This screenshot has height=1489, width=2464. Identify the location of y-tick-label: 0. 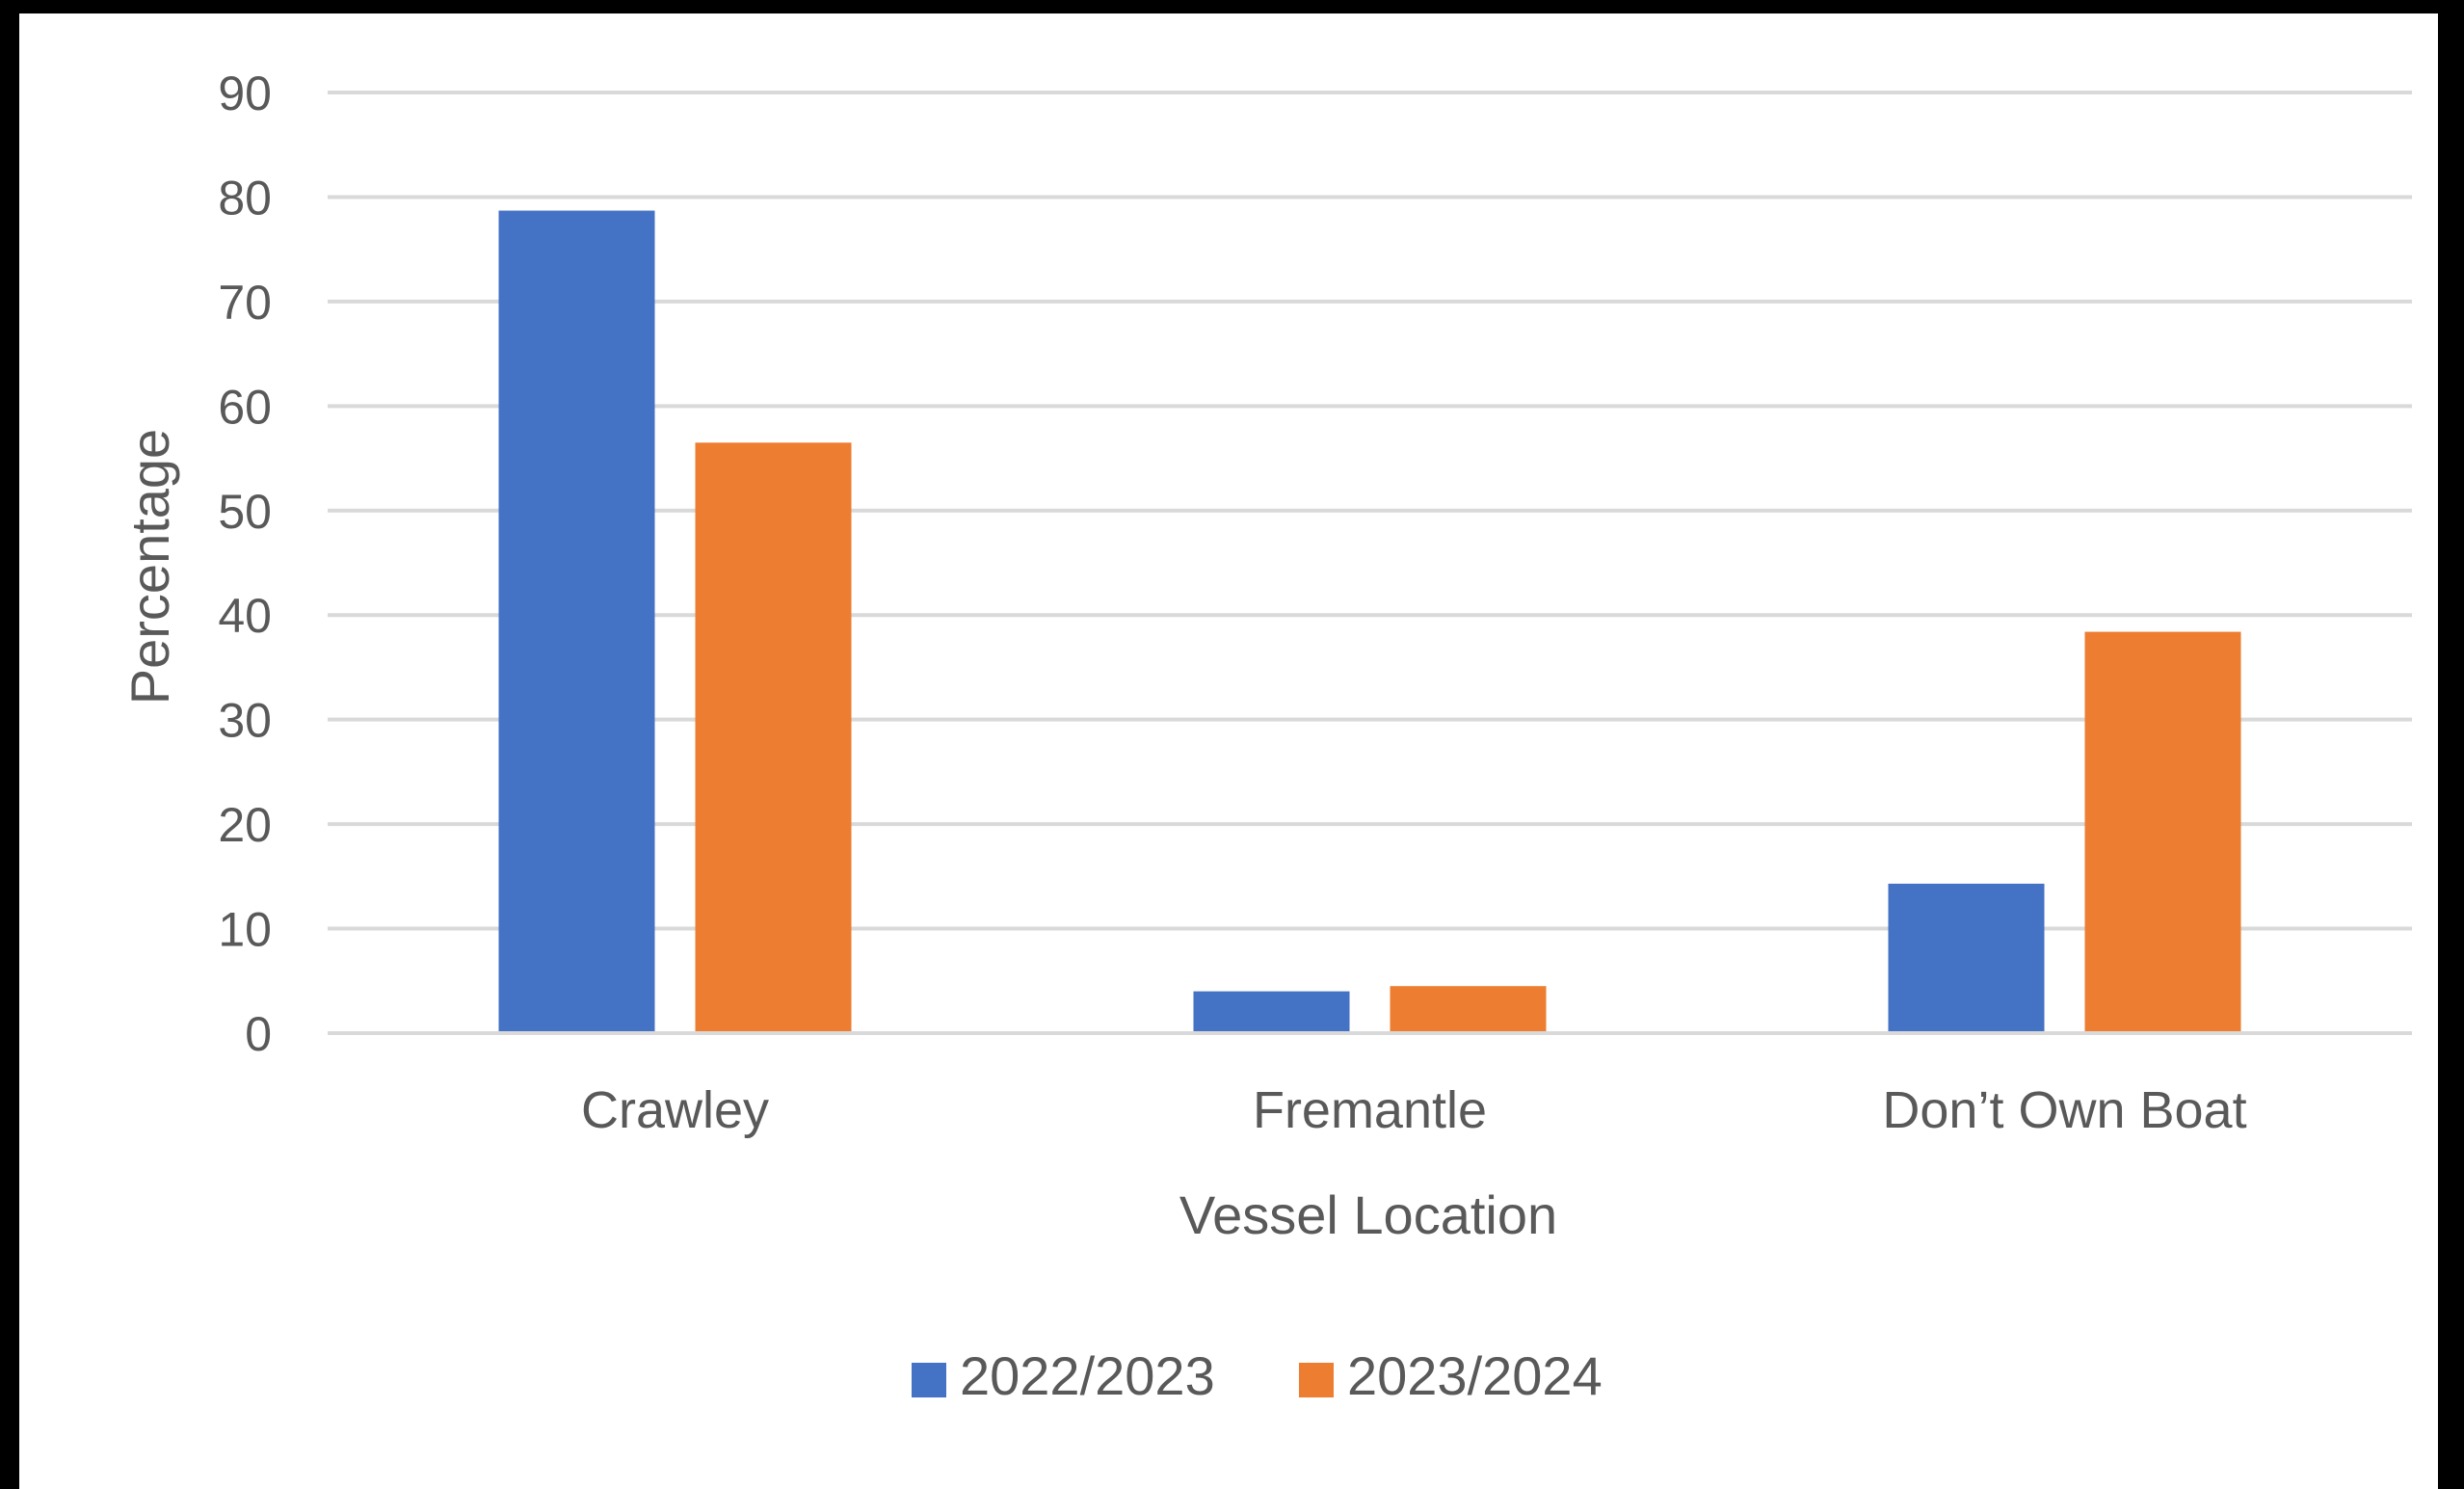
(258, 1034).